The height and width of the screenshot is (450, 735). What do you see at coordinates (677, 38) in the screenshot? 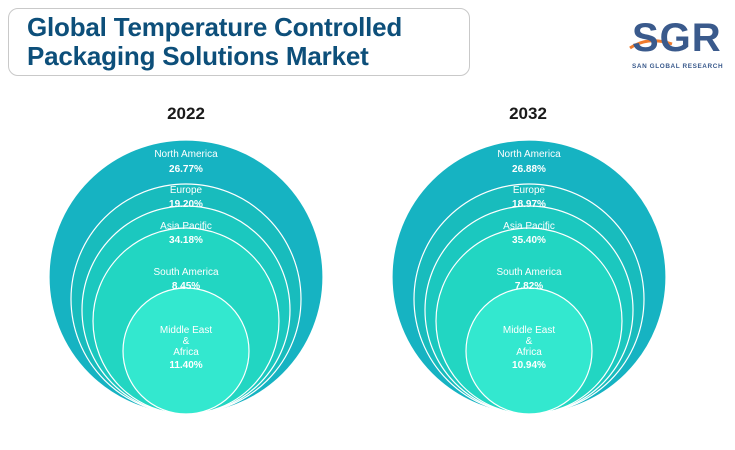
I see `logo-mark: SGR` at bounding box center [677, 38].